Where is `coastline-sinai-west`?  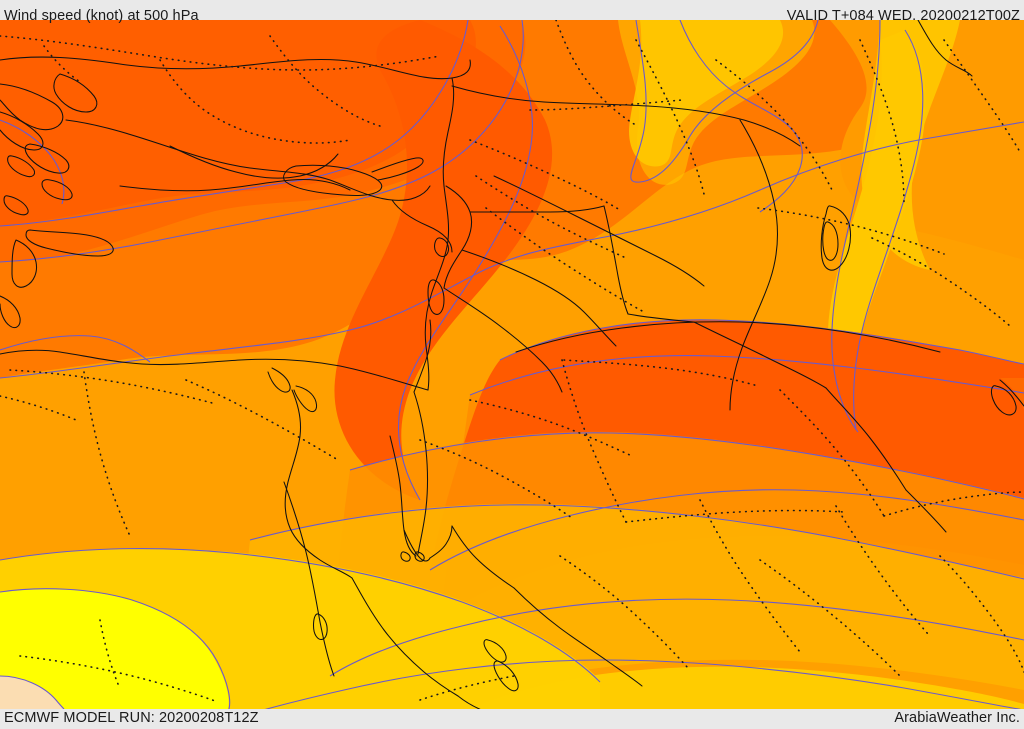
coastline-sinai-west is located at coordinates (403, 496).